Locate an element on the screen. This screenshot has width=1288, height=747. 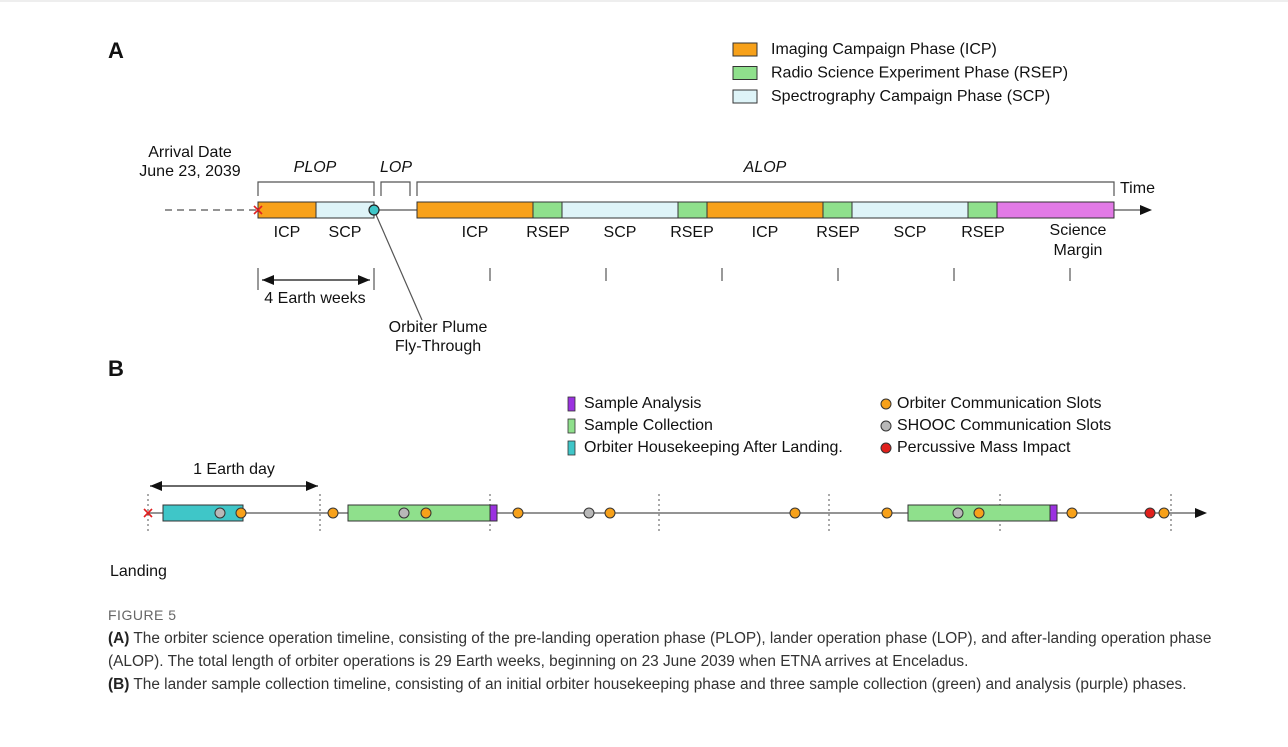
duration-label: 4 Earth weeks is located at coordinates (314, 298).